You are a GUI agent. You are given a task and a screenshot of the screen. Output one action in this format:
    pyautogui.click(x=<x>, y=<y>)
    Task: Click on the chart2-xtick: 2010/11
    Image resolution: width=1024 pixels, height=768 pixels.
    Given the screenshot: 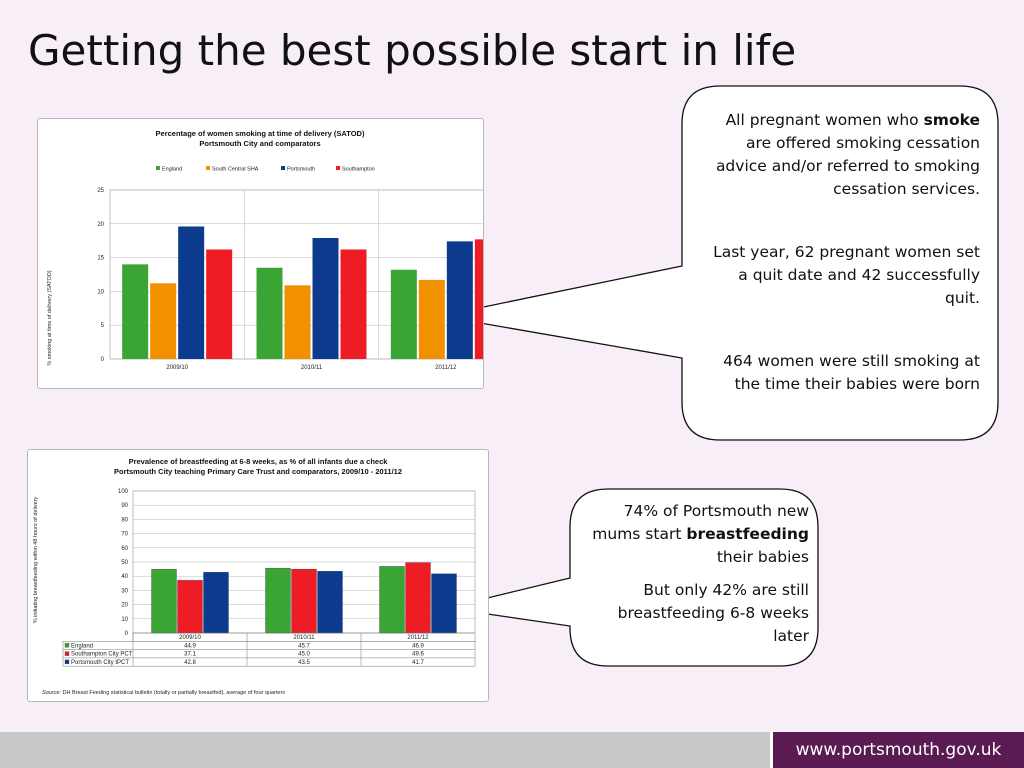 What is the action you would take?
    pyautogui.click(x=304, y=638)
    